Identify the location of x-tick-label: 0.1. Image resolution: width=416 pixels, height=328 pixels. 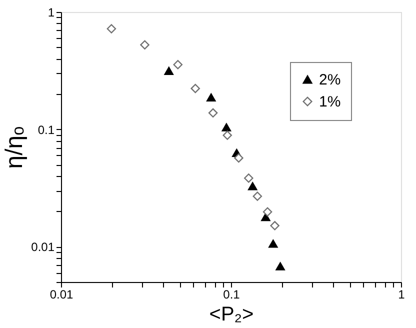
(231, 295).